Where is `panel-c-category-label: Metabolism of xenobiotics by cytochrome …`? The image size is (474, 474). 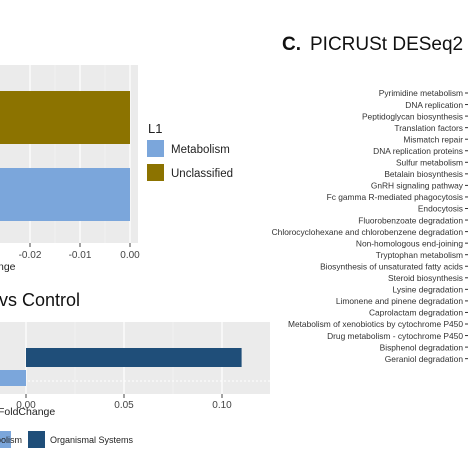
panel-c-category-label: Metabolism of xenobiotics by cytochrome … is located at coordinates (375, 324).